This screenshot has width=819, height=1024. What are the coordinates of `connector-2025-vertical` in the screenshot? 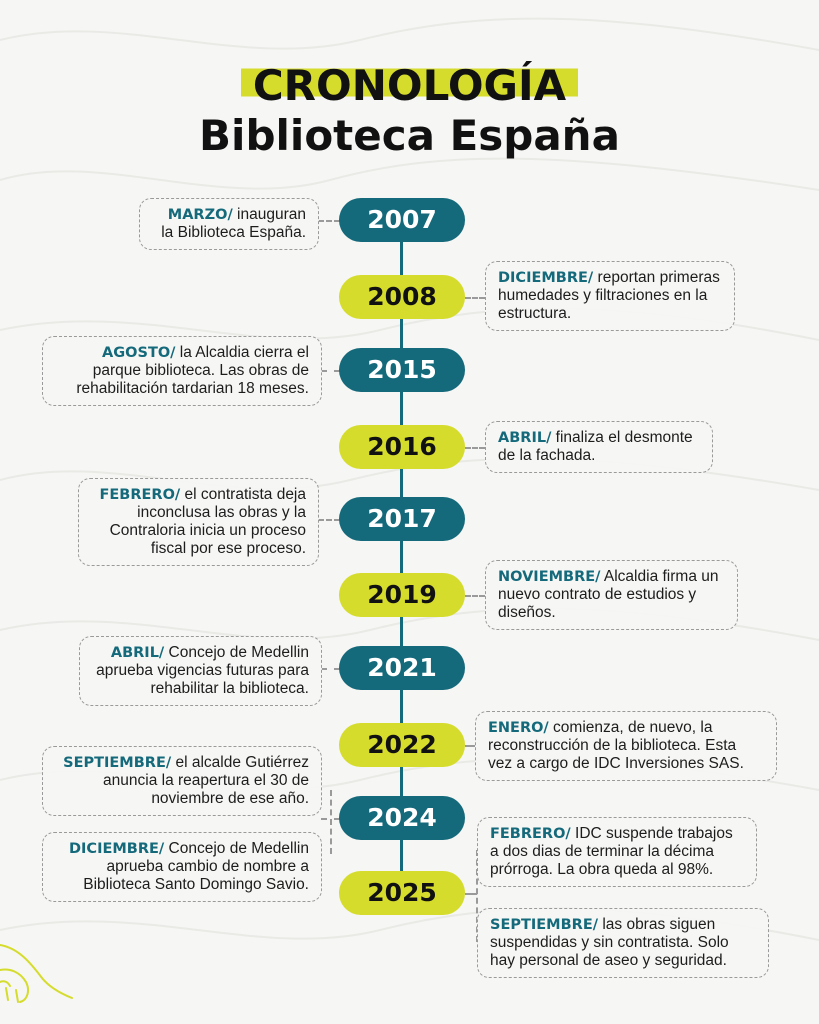 It's located at (477, 896).